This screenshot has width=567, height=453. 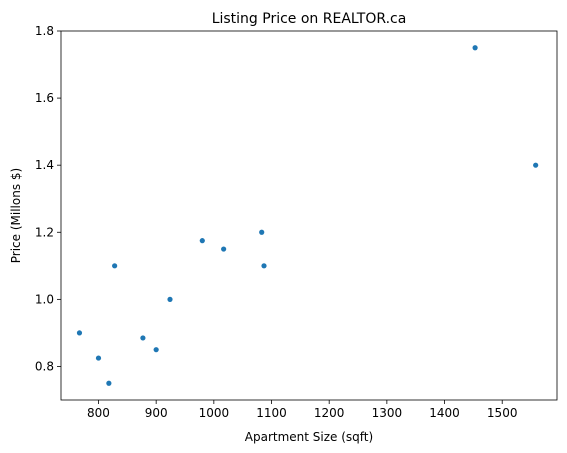 I want to click on y-tick-label: 1.6, so click(x=44, y=98).